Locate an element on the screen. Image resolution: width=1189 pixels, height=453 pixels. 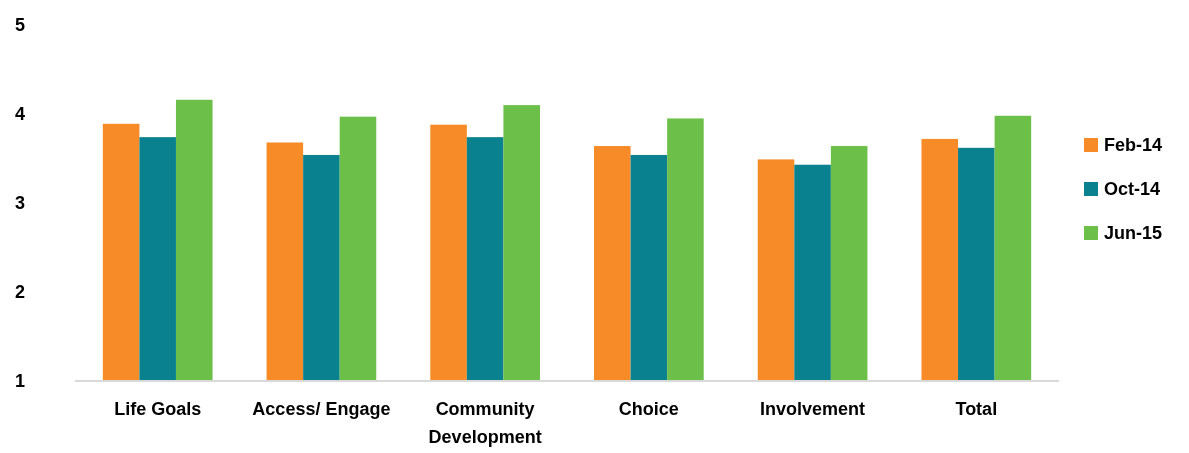
y-tick-label: 5 is located at coordinates (20, 25).